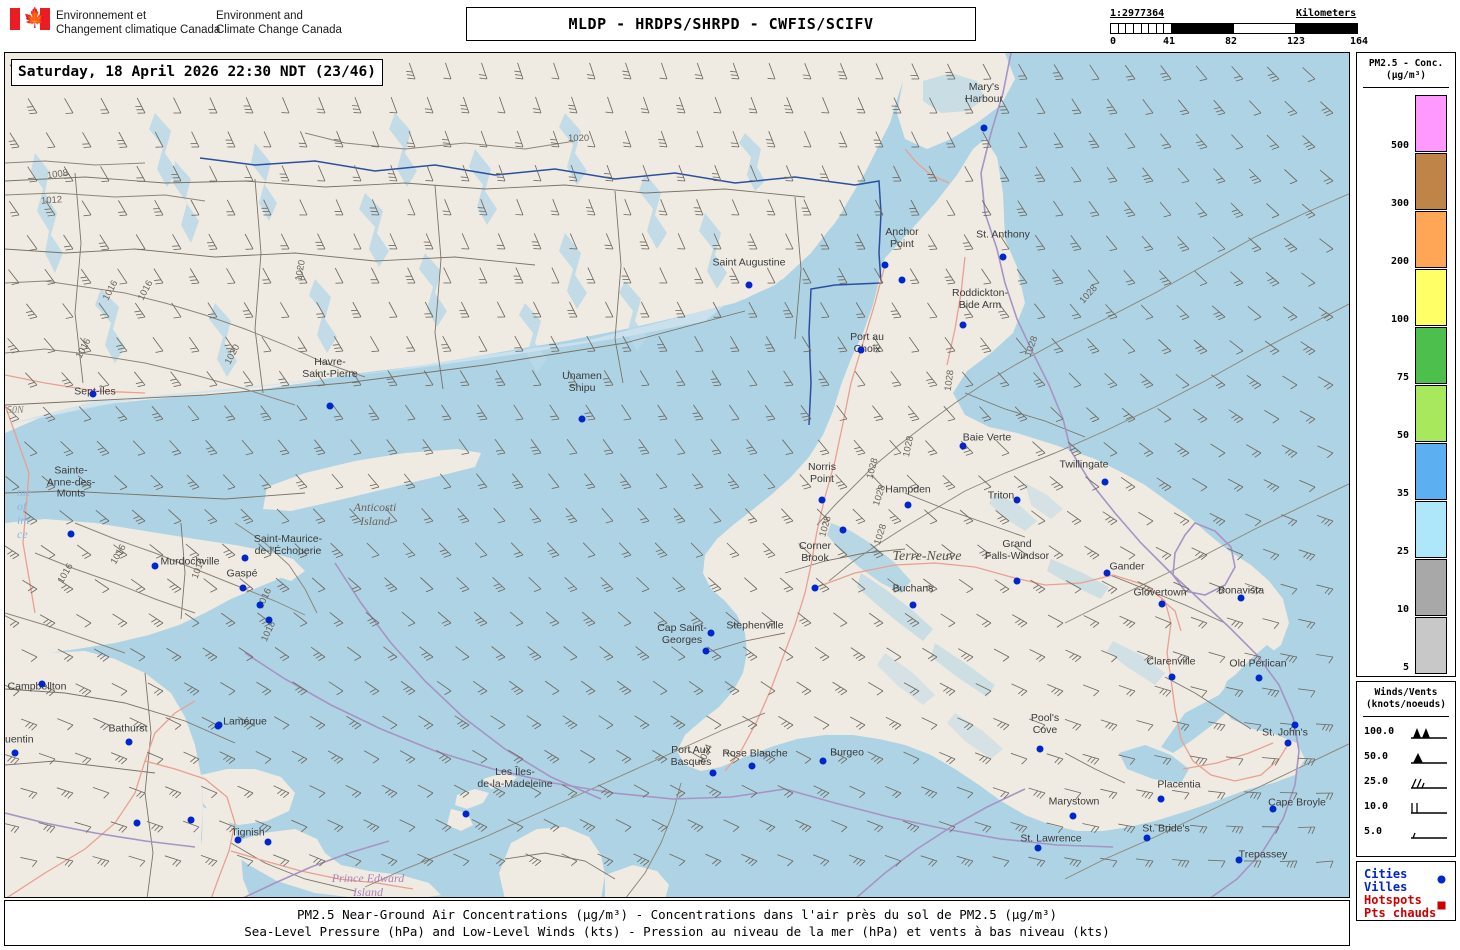 Image resolution: width=1460 pixels, height=950 pixels. What do you see at coordinates (1406, 698) in the screenshot?
I see `wind-legend-title: Winds/Vents (knots/noeuds)` at bounding box center [1406, 698].